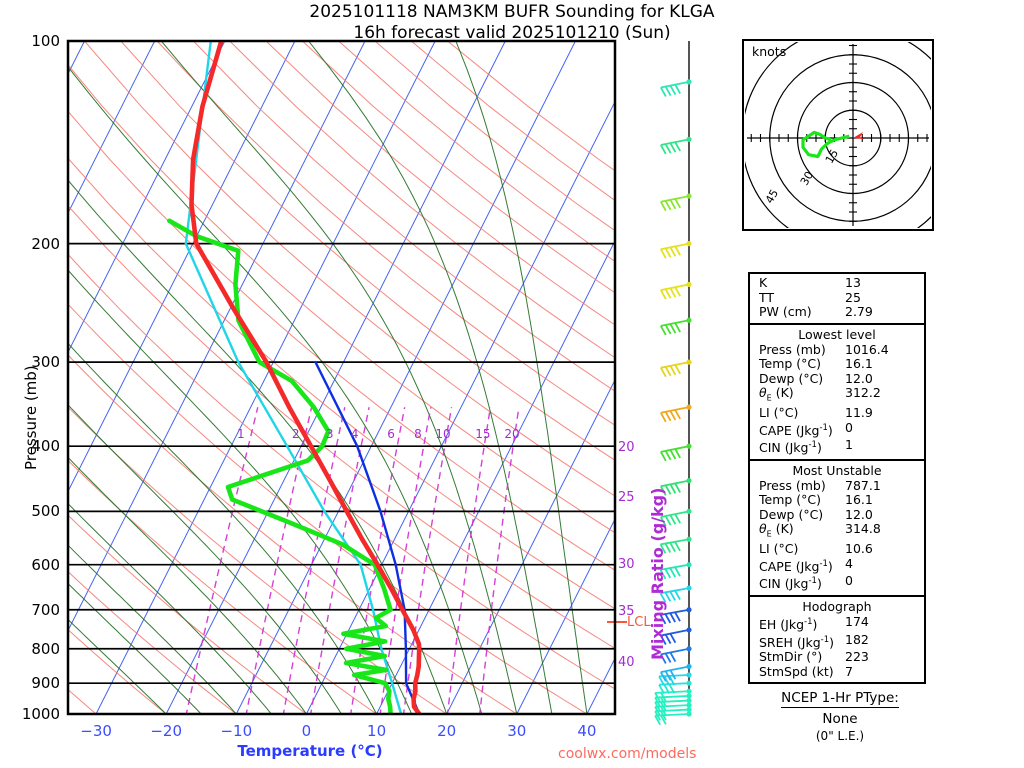  What do you see at coordinates (45, 243) in the screenshot?
I see `pressure-tick-200: 200` at bounding box center [45, 243].